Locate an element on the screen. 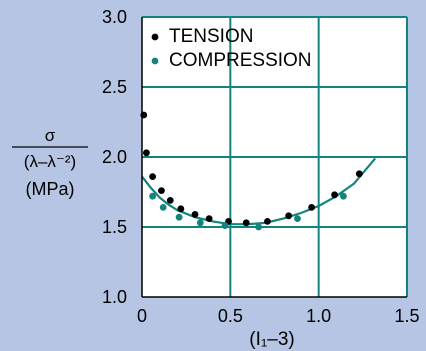 The height and width of the screenshot is (351, 426). y-axis-label: σ (λ–λ⁻²) (MPa) is located at coordinates (50, 162).